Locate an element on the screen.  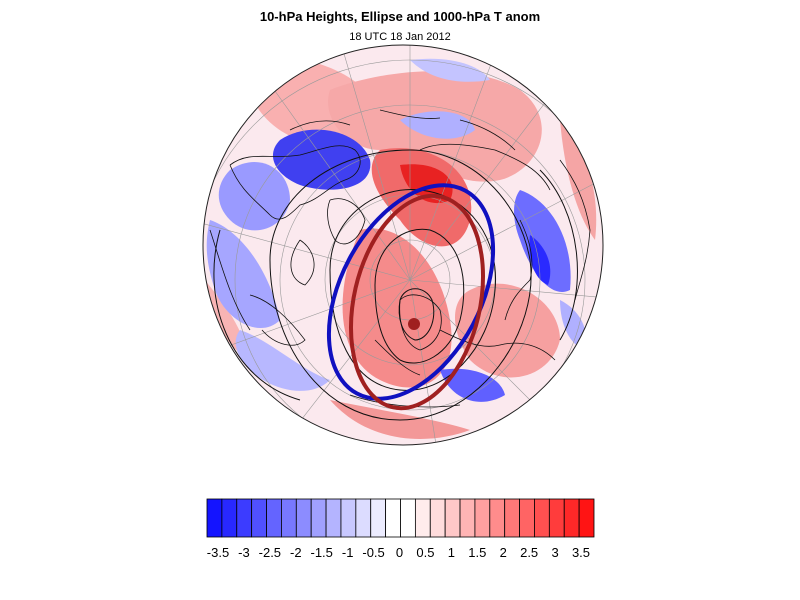
colorbar-label: -1.5 is located at coordinates (322, 552).